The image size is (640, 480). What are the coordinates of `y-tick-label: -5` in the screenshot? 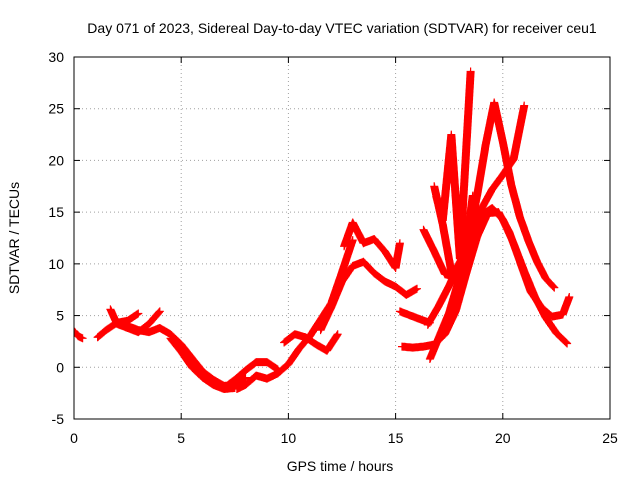 It's located at (58, 419).